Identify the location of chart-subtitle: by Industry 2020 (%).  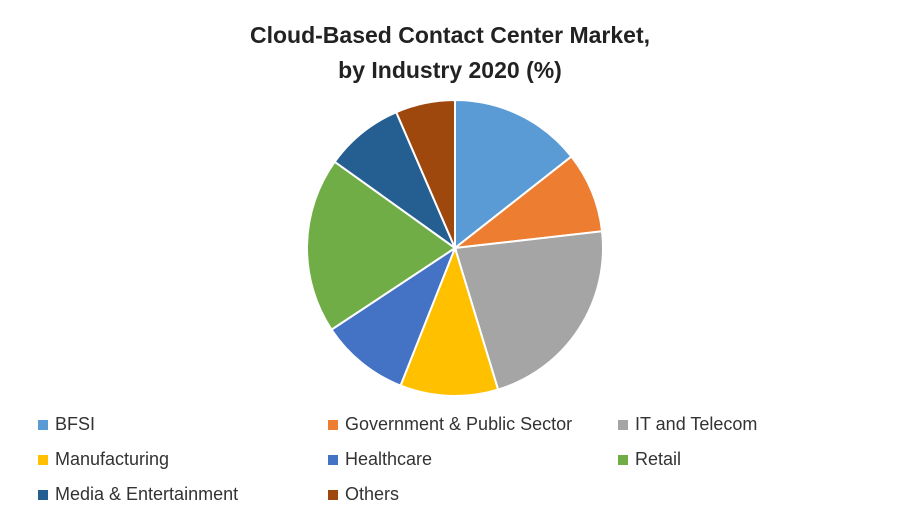
(450, 70).